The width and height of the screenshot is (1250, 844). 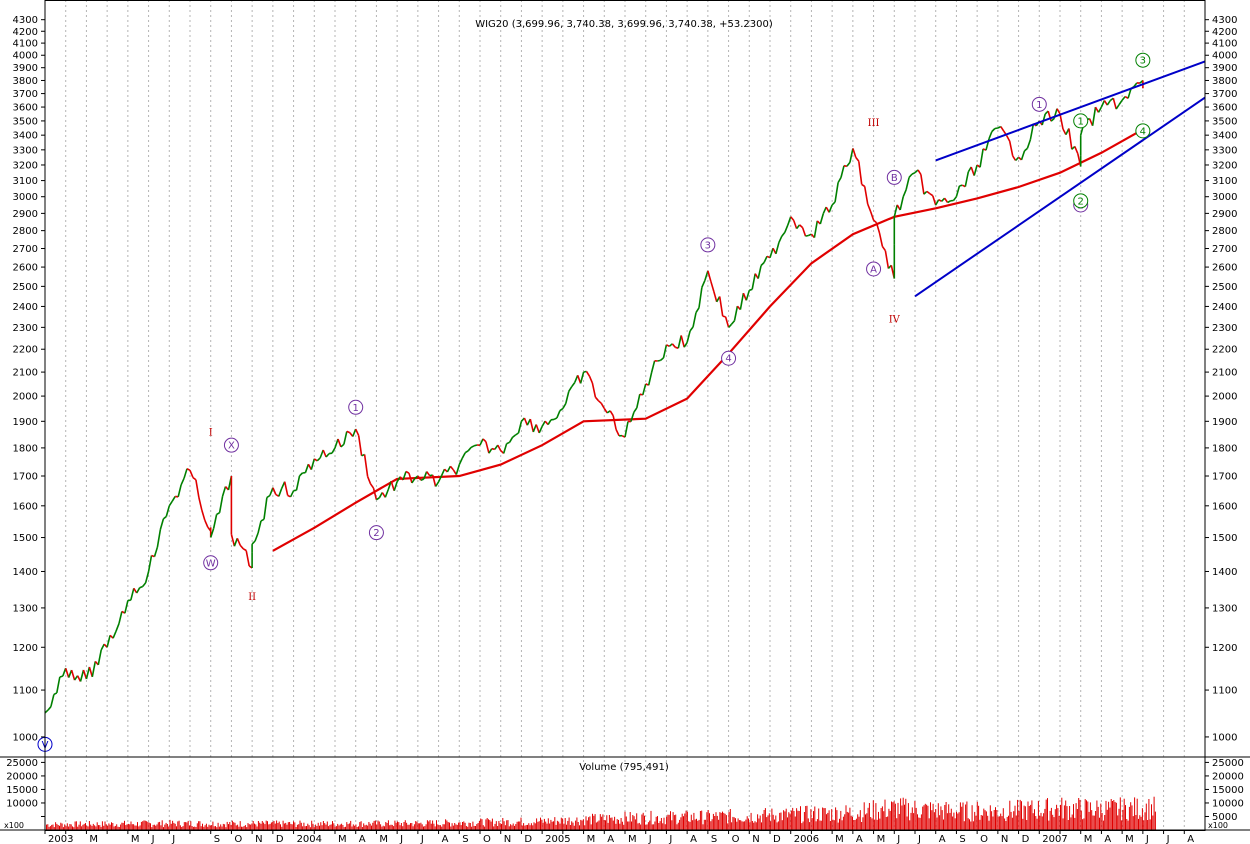 I want to click on x-tick-label: S, so click(x=714, y=839).